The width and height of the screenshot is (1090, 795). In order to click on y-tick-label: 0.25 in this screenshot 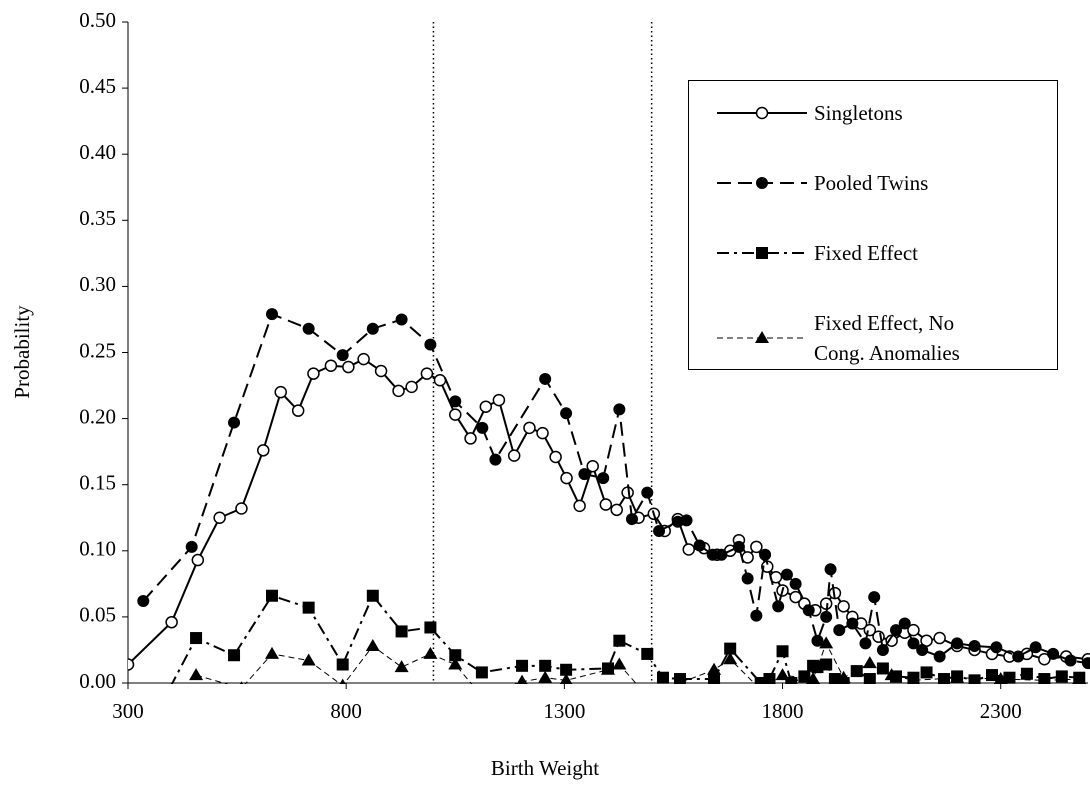, I will do `click(97, 350)`.